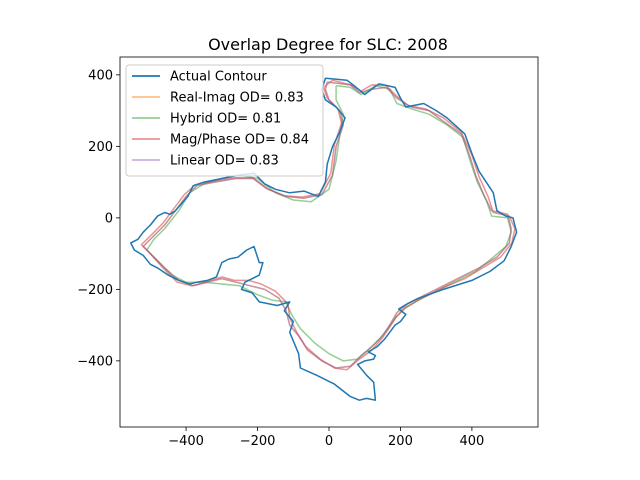  I want to click on legend-label-4: Linear OD= 0.83, so click(224, 161).